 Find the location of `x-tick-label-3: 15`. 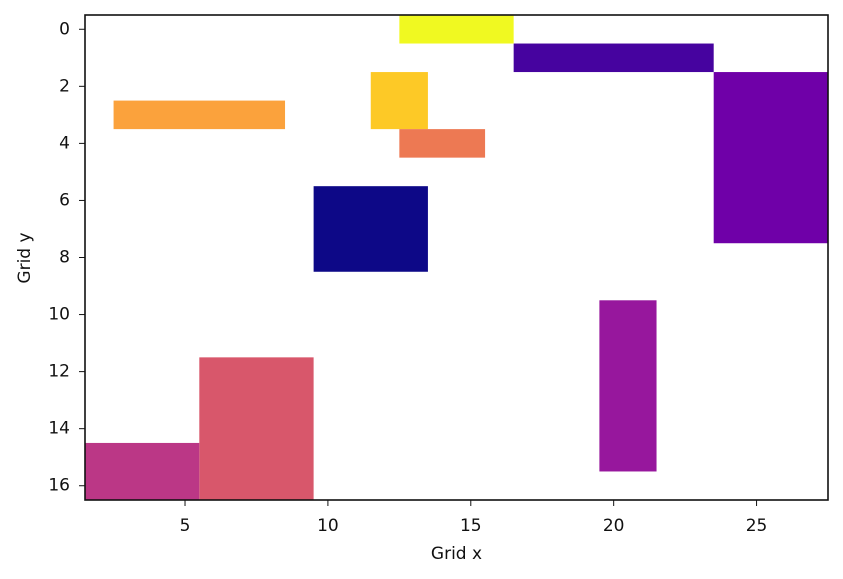

x-tick-label-3: 15 is located at coordinates (471, 526).